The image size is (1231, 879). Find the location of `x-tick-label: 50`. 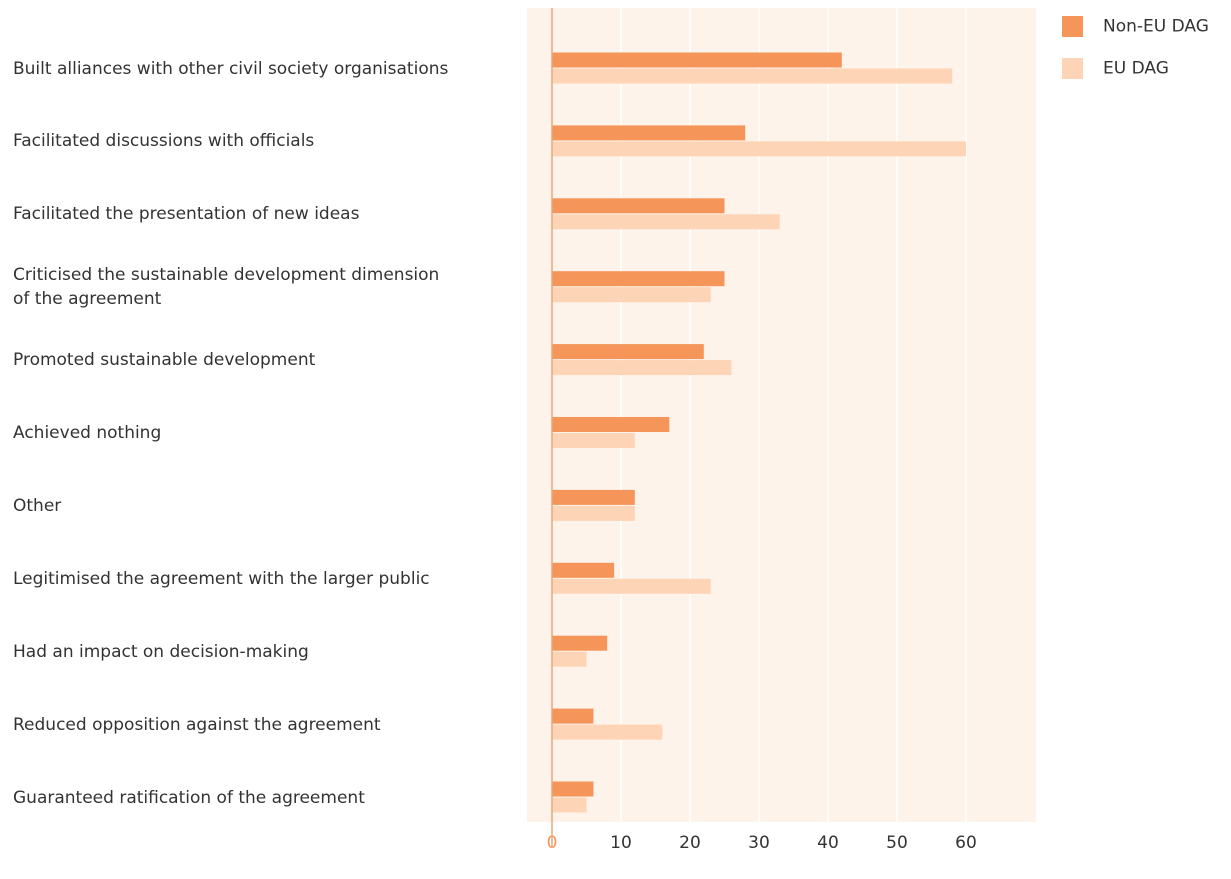

x-tick-label: 50 is located at coordinates (897, 843).